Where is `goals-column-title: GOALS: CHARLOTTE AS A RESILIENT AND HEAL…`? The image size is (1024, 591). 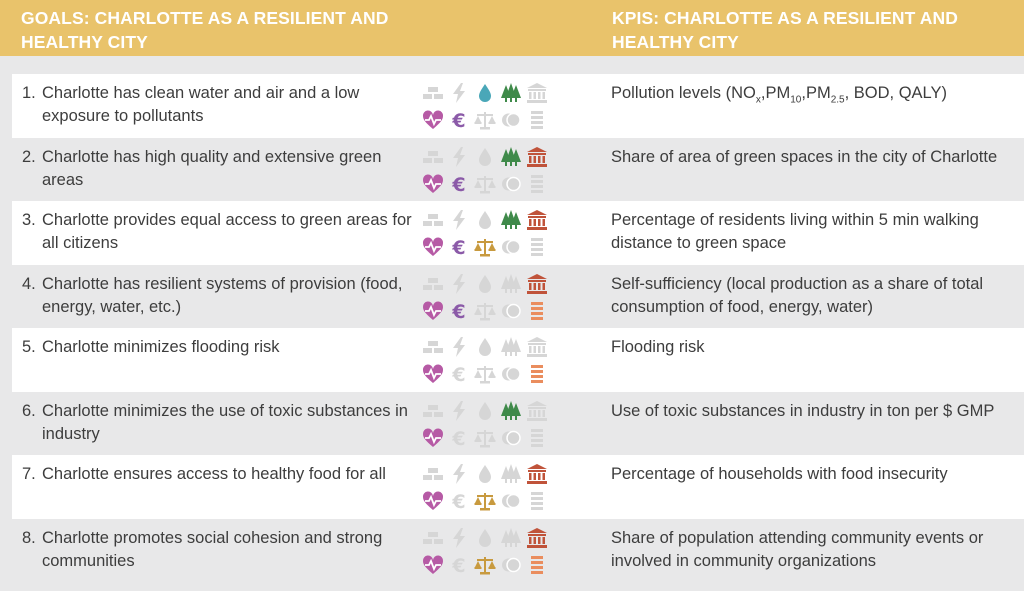 goals-column-title: GOALS: CHARLOTTE AS A RESILIENT AND HEAL… is located at coordinates (205, 30).